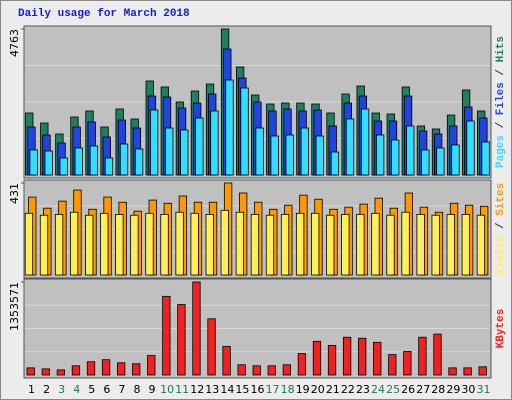  What do you see at coordinates (227, 389) in the screenshot?
I see `x-tick-label: 14` at bounding box center [227, 389].